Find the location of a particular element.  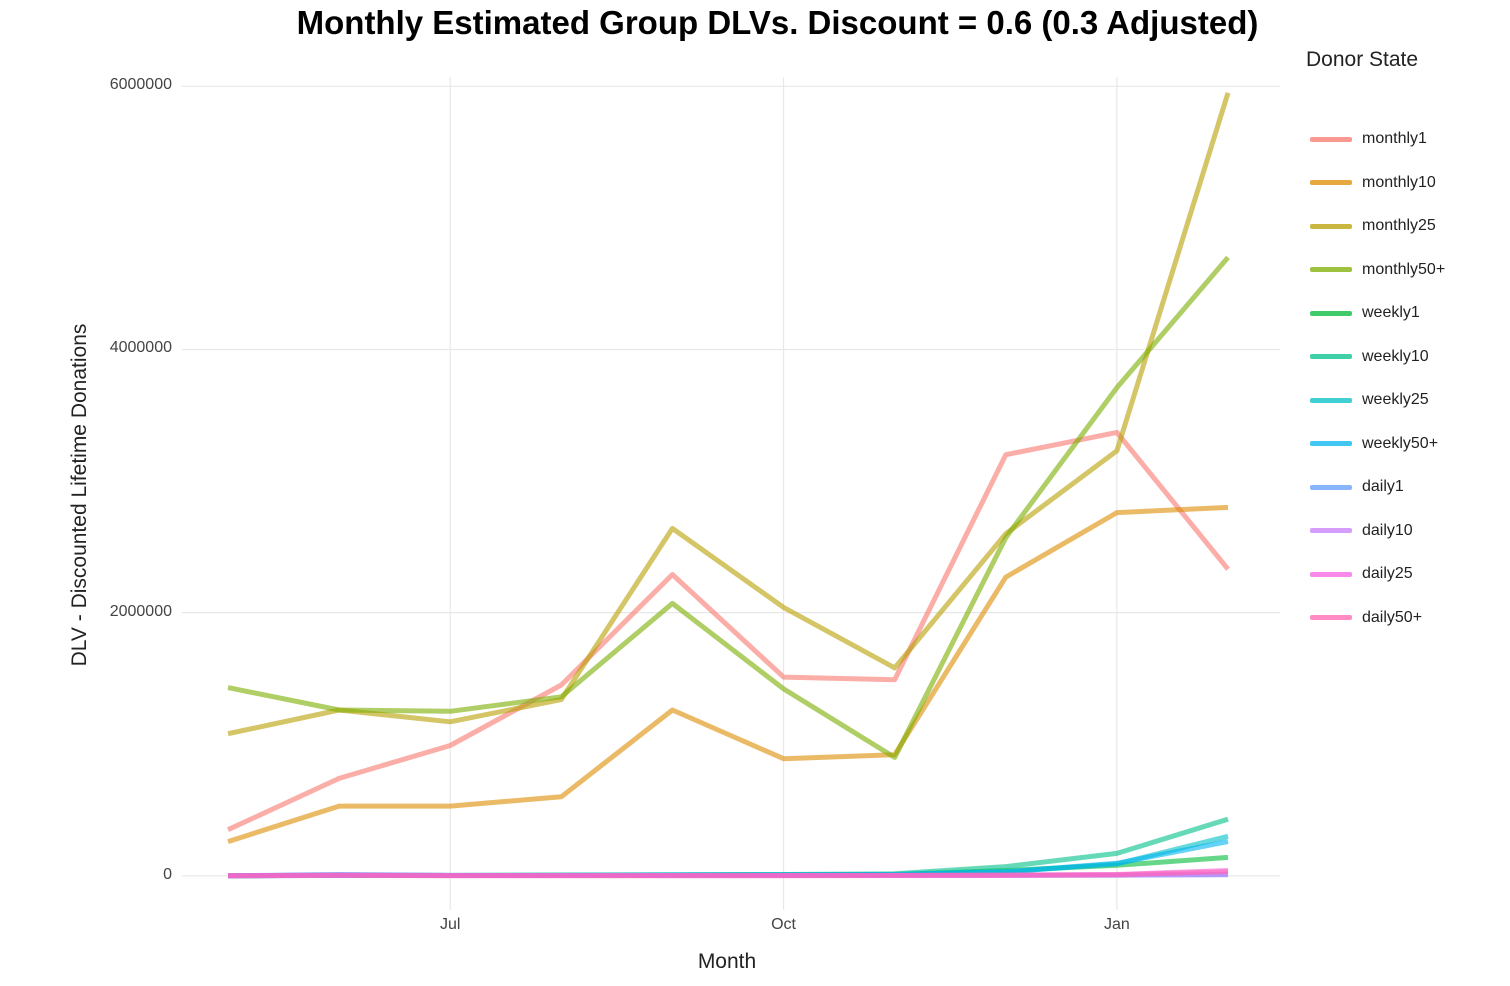

legend-label: weekly1 is located at coordinates (1391, 312).